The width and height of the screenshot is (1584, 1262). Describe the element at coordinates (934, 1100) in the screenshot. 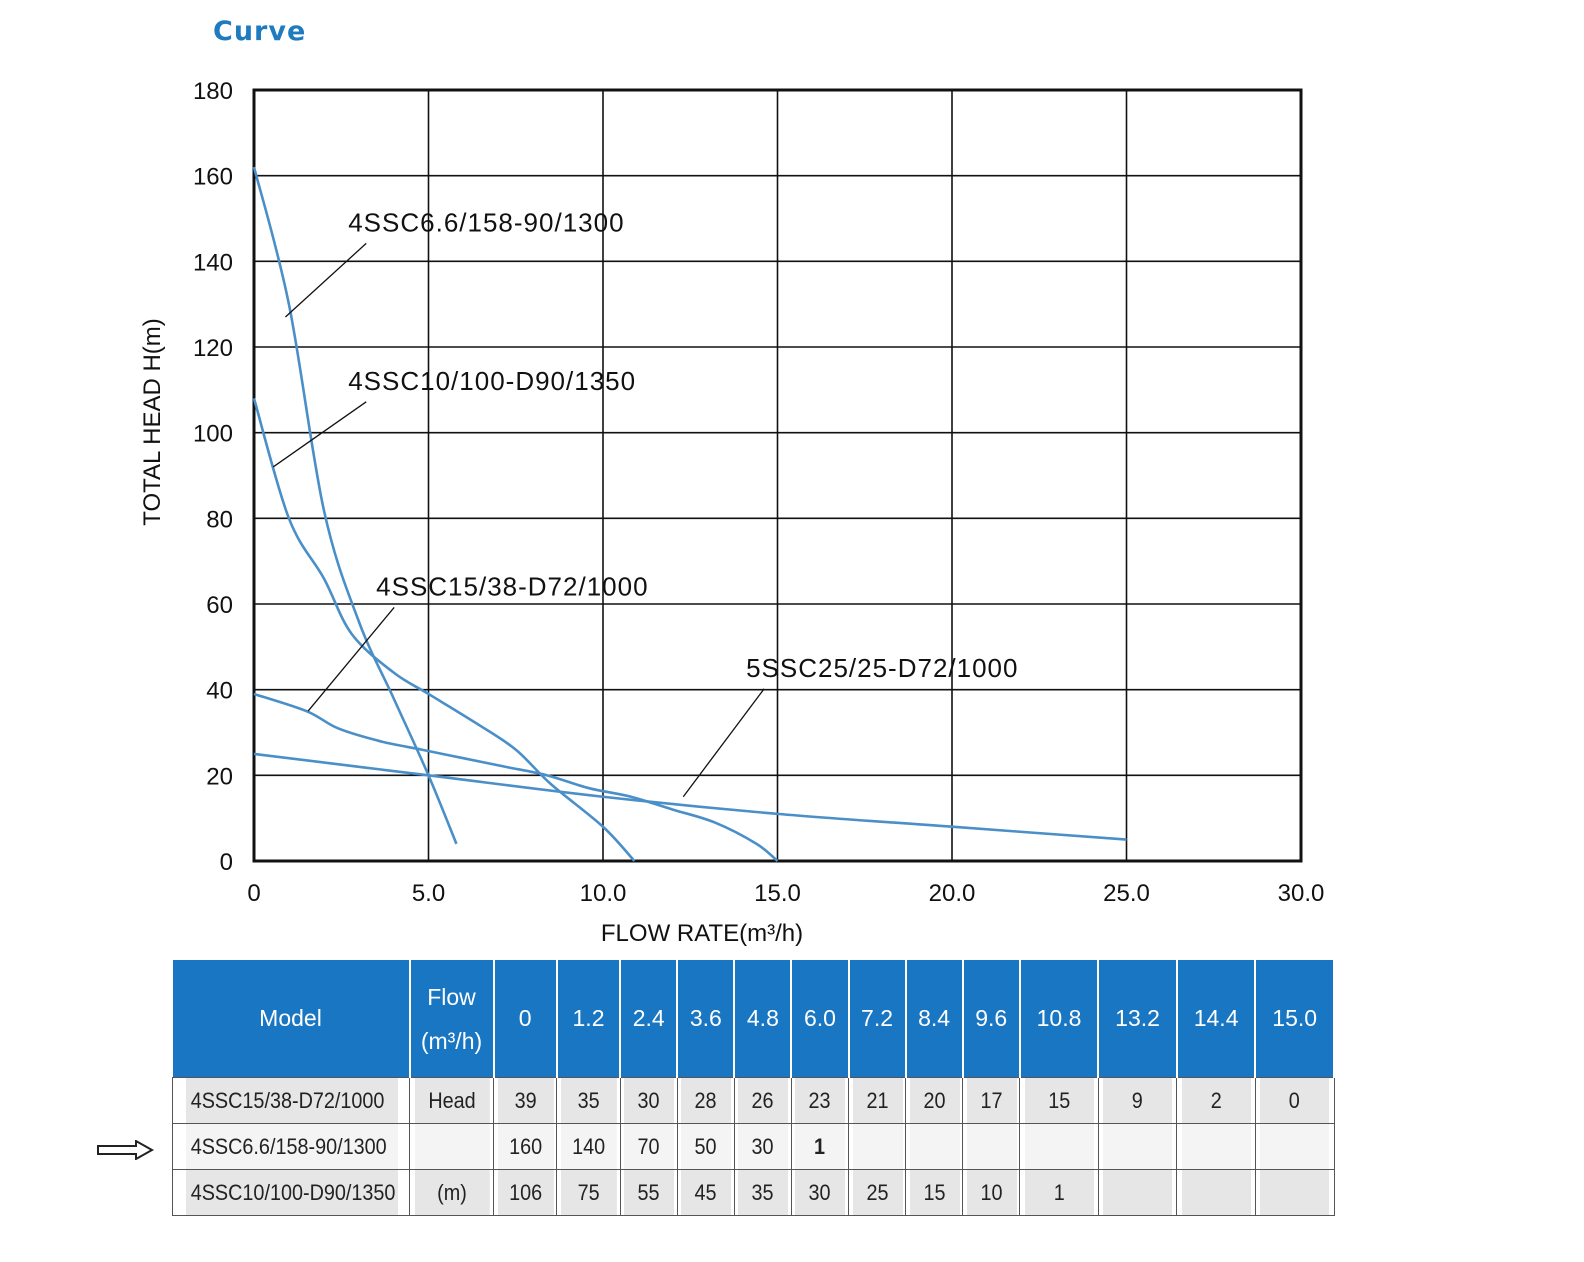

I see `head-cell: 20` at that location.